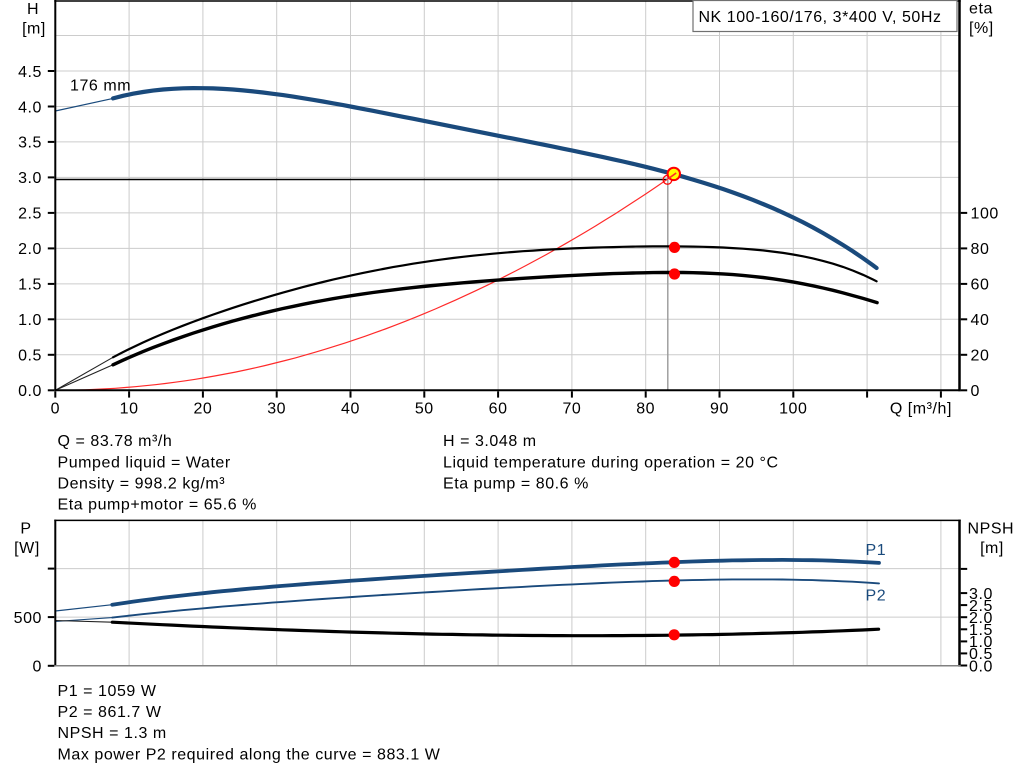  What do you see at coordinates (424, 408) in the screenshot?
I see `svg-text: 50` at bounding box center [424, 408].